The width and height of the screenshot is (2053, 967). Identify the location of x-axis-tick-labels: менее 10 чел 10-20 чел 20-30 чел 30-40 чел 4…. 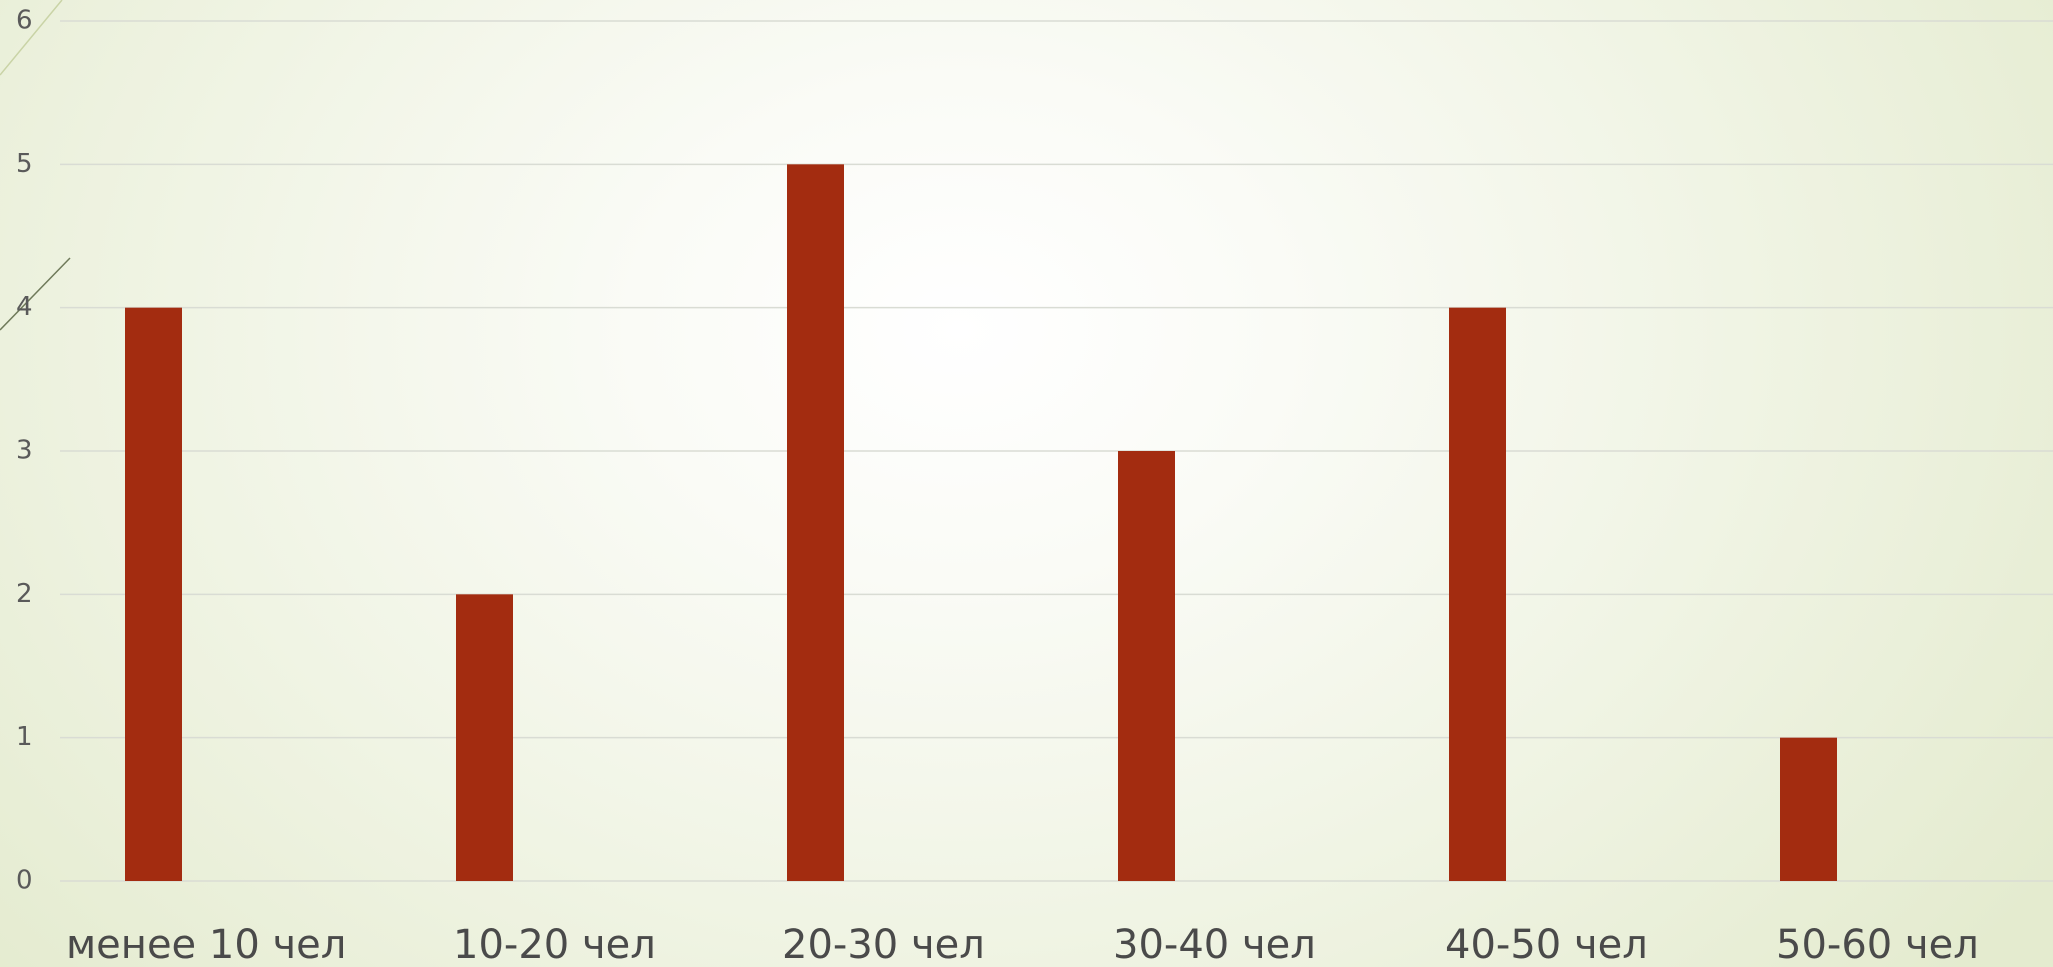
(1022, 944).